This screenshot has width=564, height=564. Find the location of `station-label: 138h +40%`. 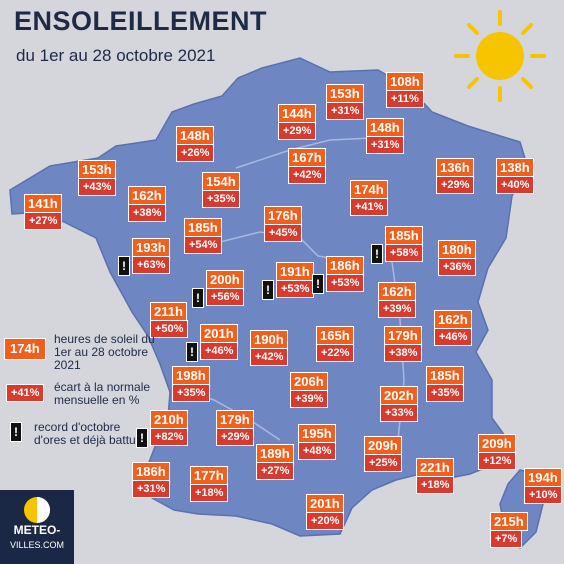

station-label: 138h +40% is located at coordinates (526, 176).